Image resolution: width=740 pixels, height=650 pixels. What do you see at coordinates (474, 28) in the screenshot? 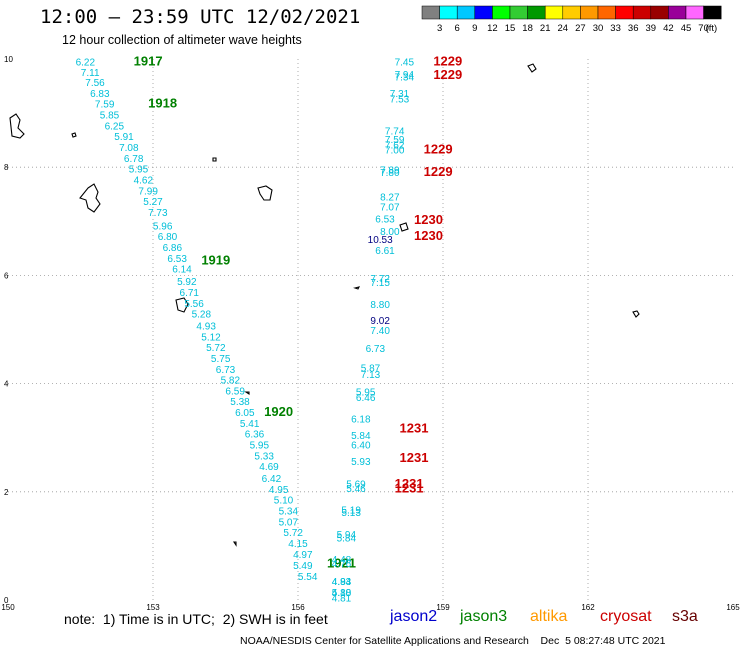
I see `colorbar-label: 9` at bounding box center [474, 28].